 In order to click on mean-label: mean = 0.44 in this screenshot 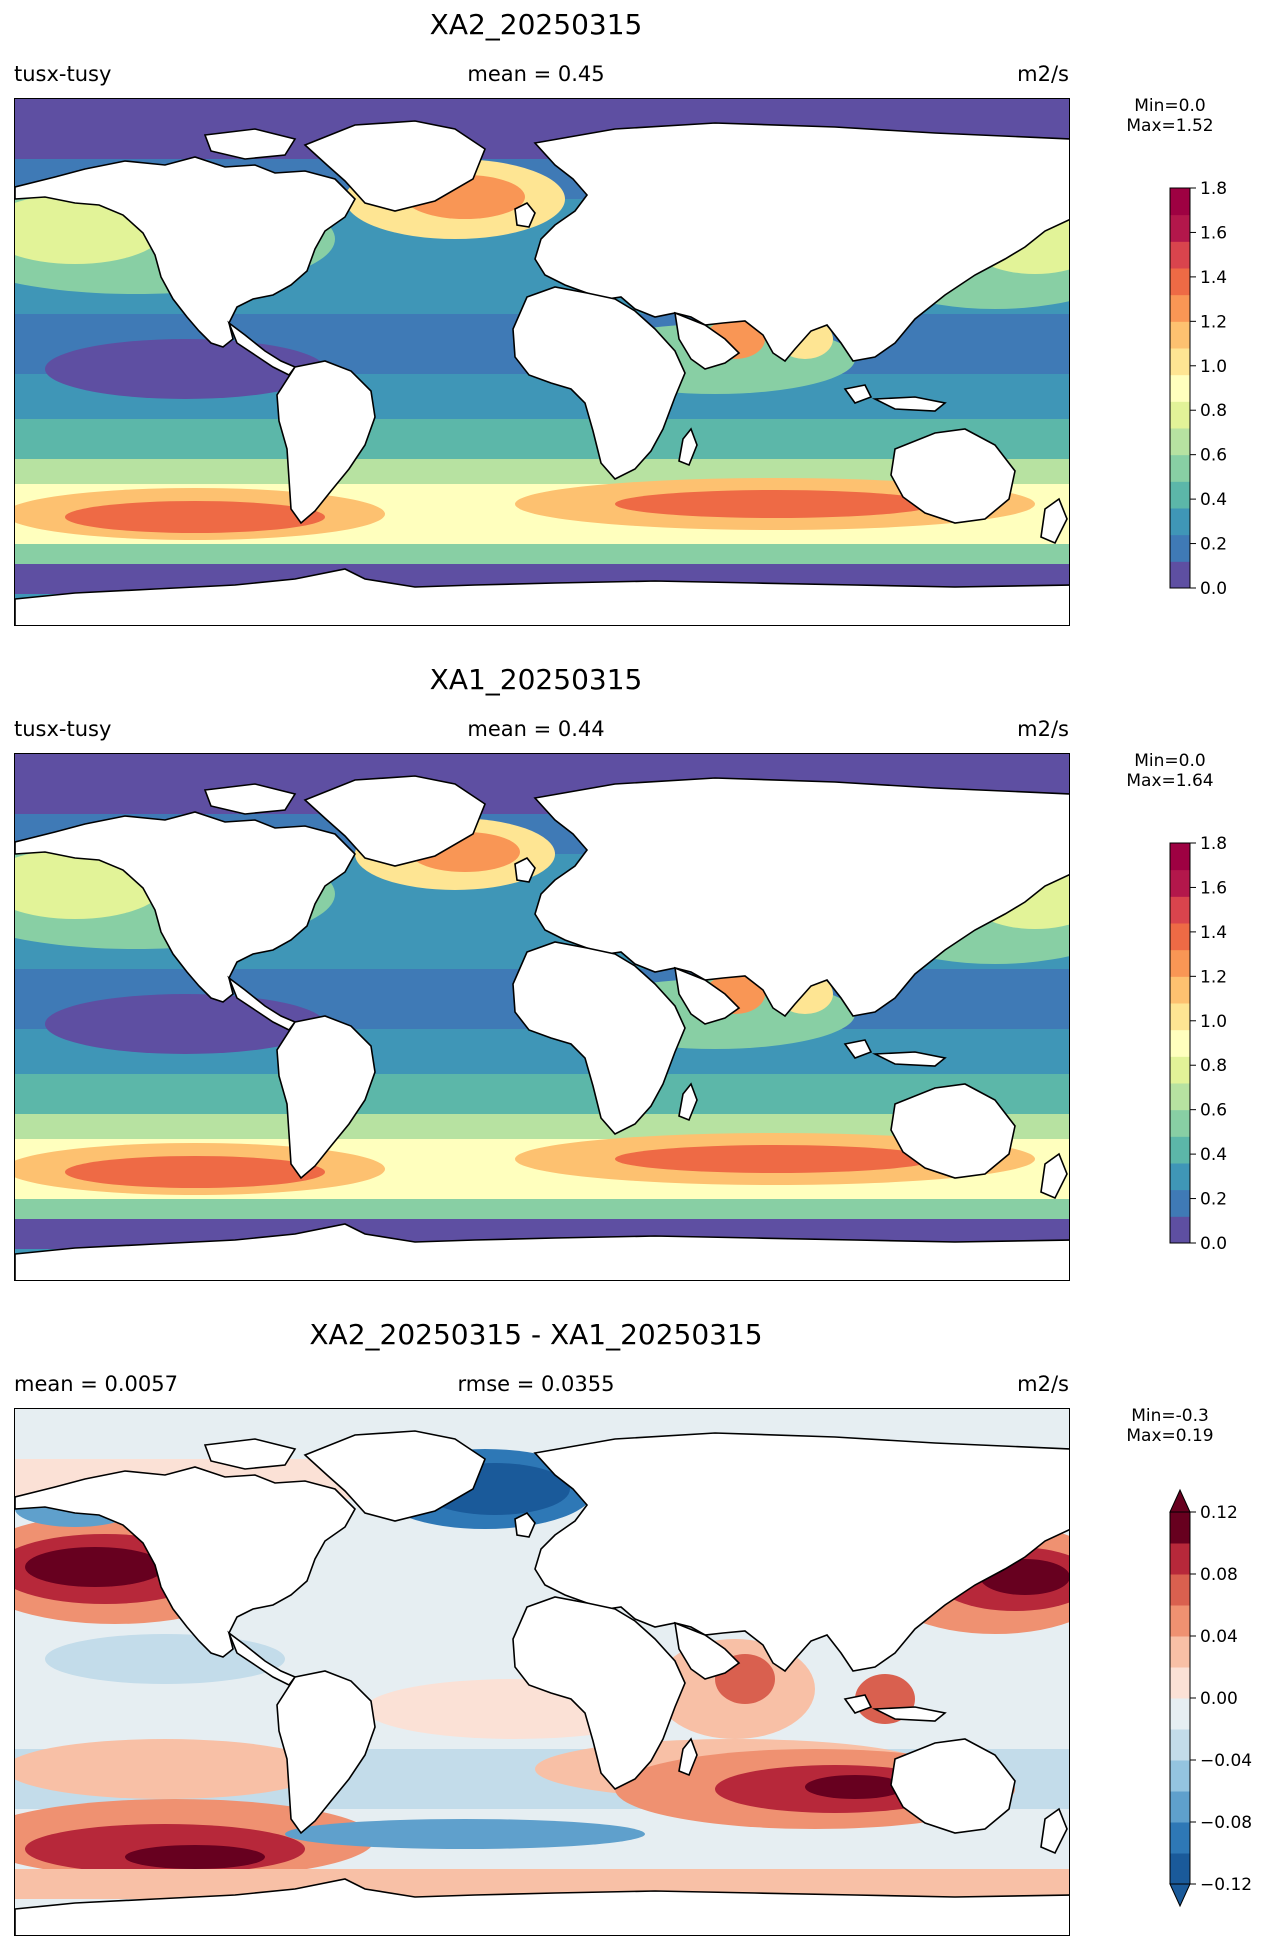, I will do `click(536, 729)`.